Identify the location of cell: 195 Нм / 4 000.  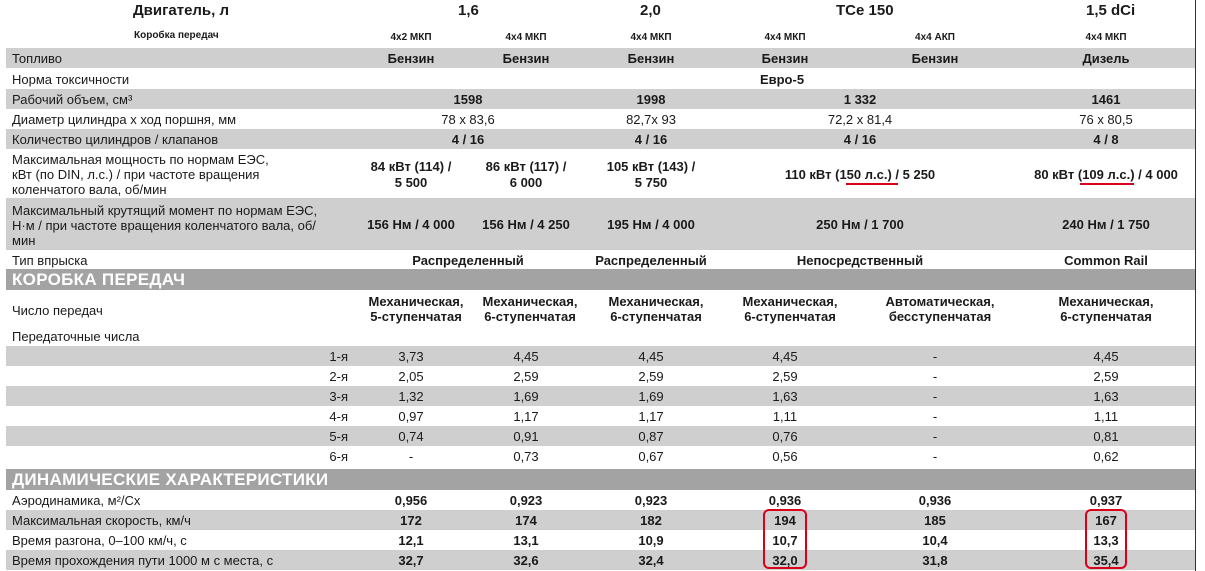
(651, 224).